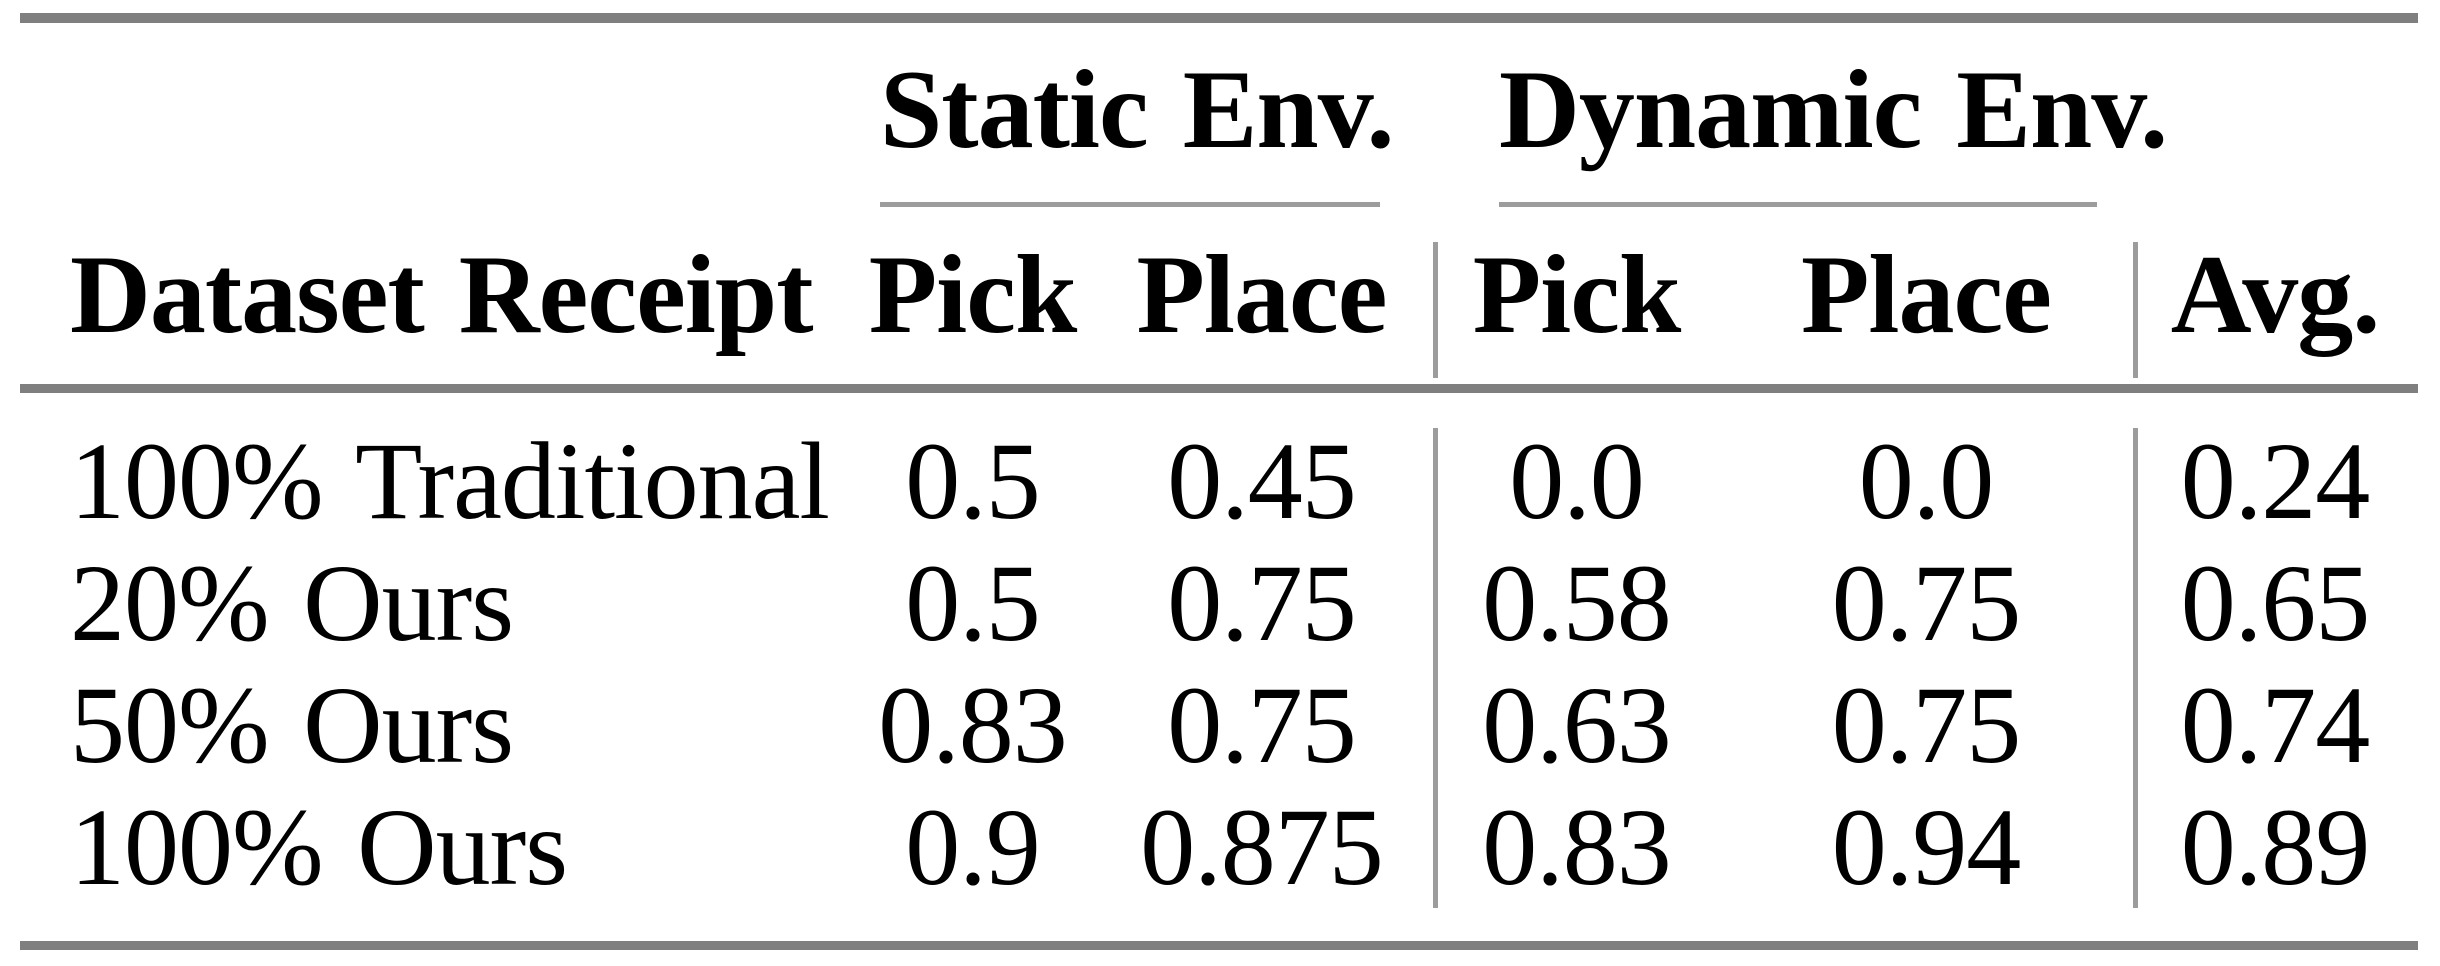  I want to click on header-dynamic-place: Place, so click(1926, 295).